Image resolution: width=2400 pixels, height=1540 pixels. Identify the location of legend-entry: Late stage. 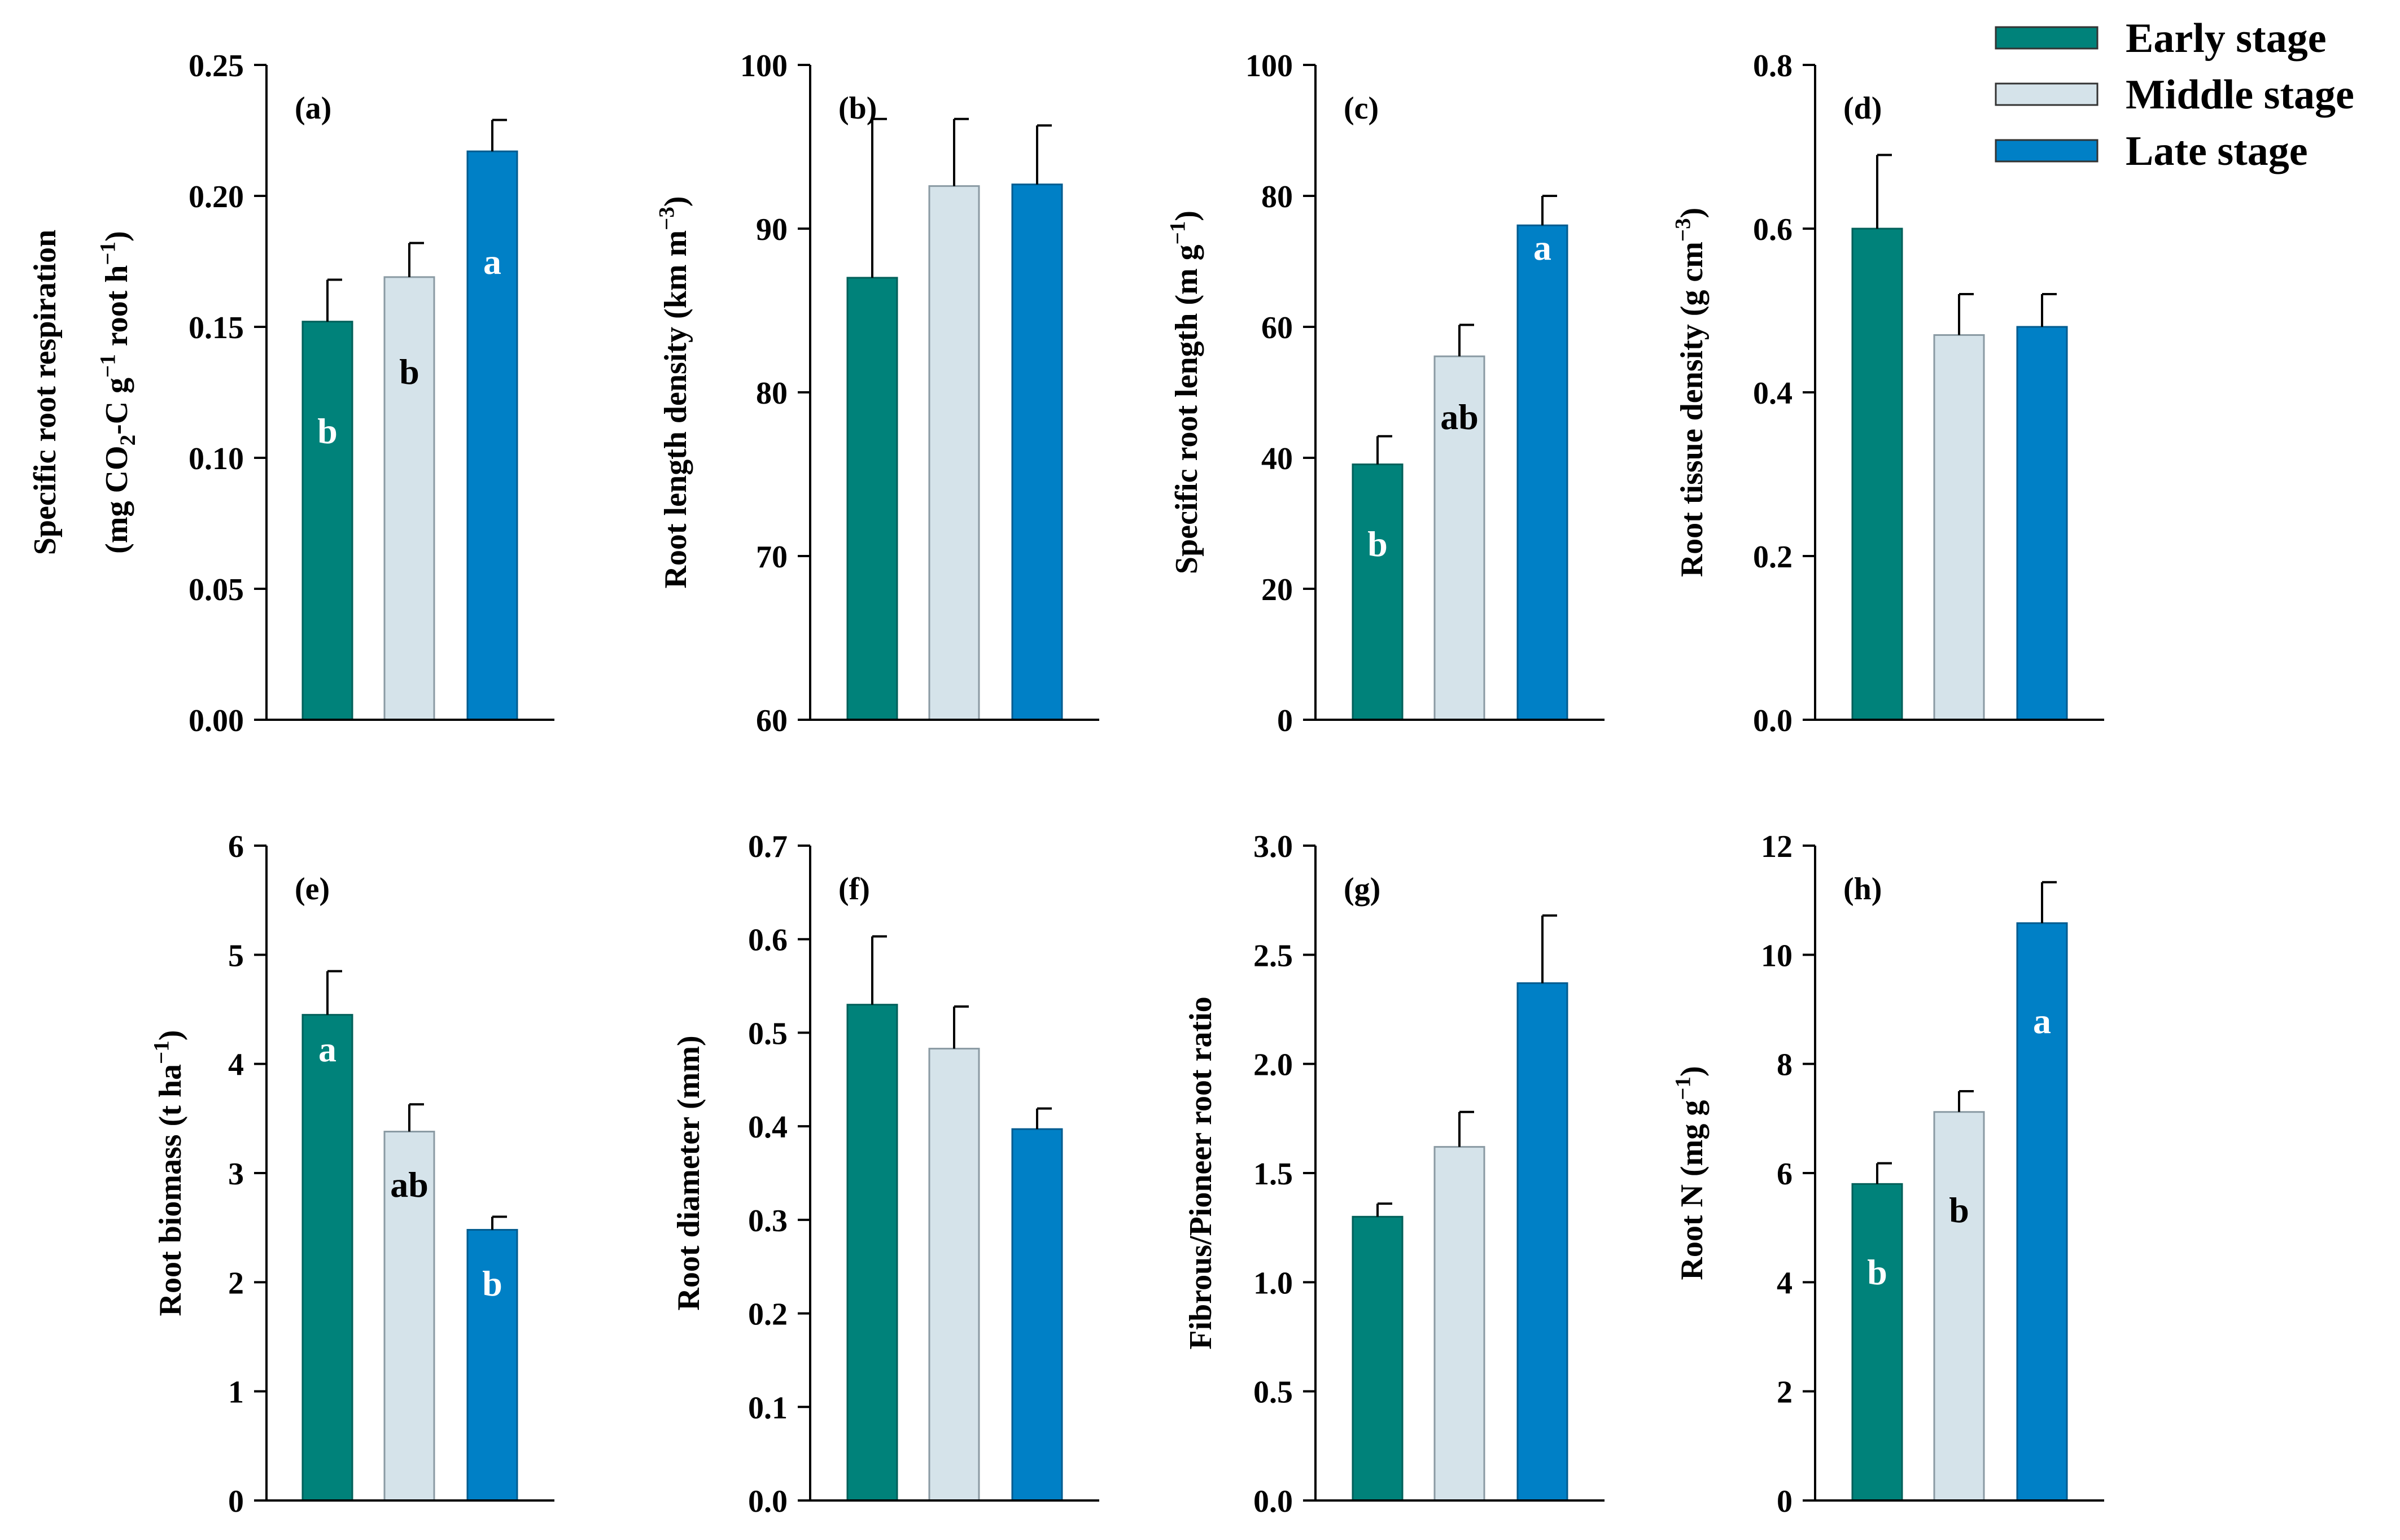
(2217, 151).